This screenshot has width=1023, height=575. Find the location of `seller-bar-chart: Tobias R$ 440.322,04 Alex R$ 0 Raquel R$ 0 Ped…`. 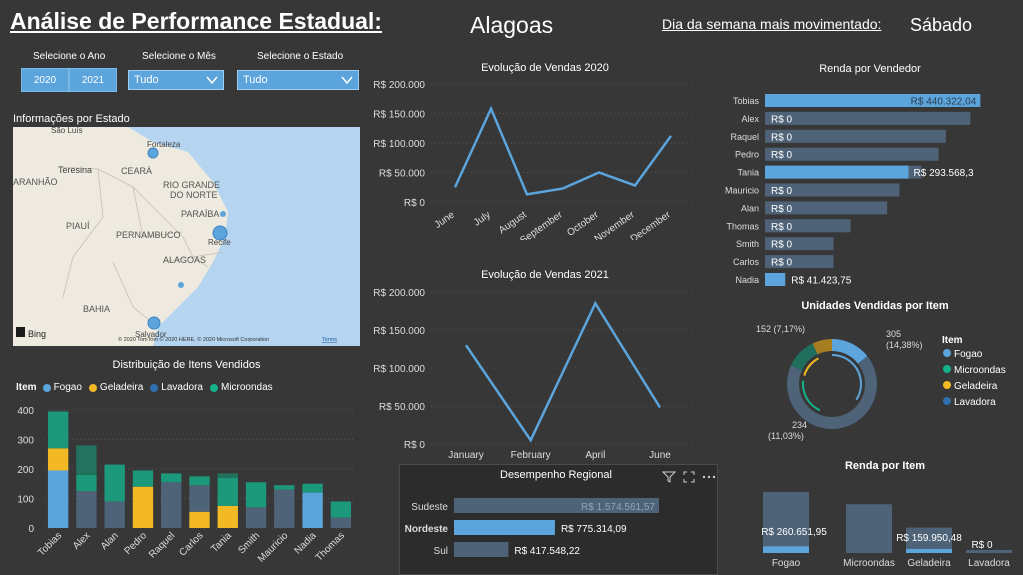

seller-bar-chart: Tobias R$ 440.322,04 Alex R$ 0 Raquel R$ 0 Ped… is located at coordinates (870, 192).